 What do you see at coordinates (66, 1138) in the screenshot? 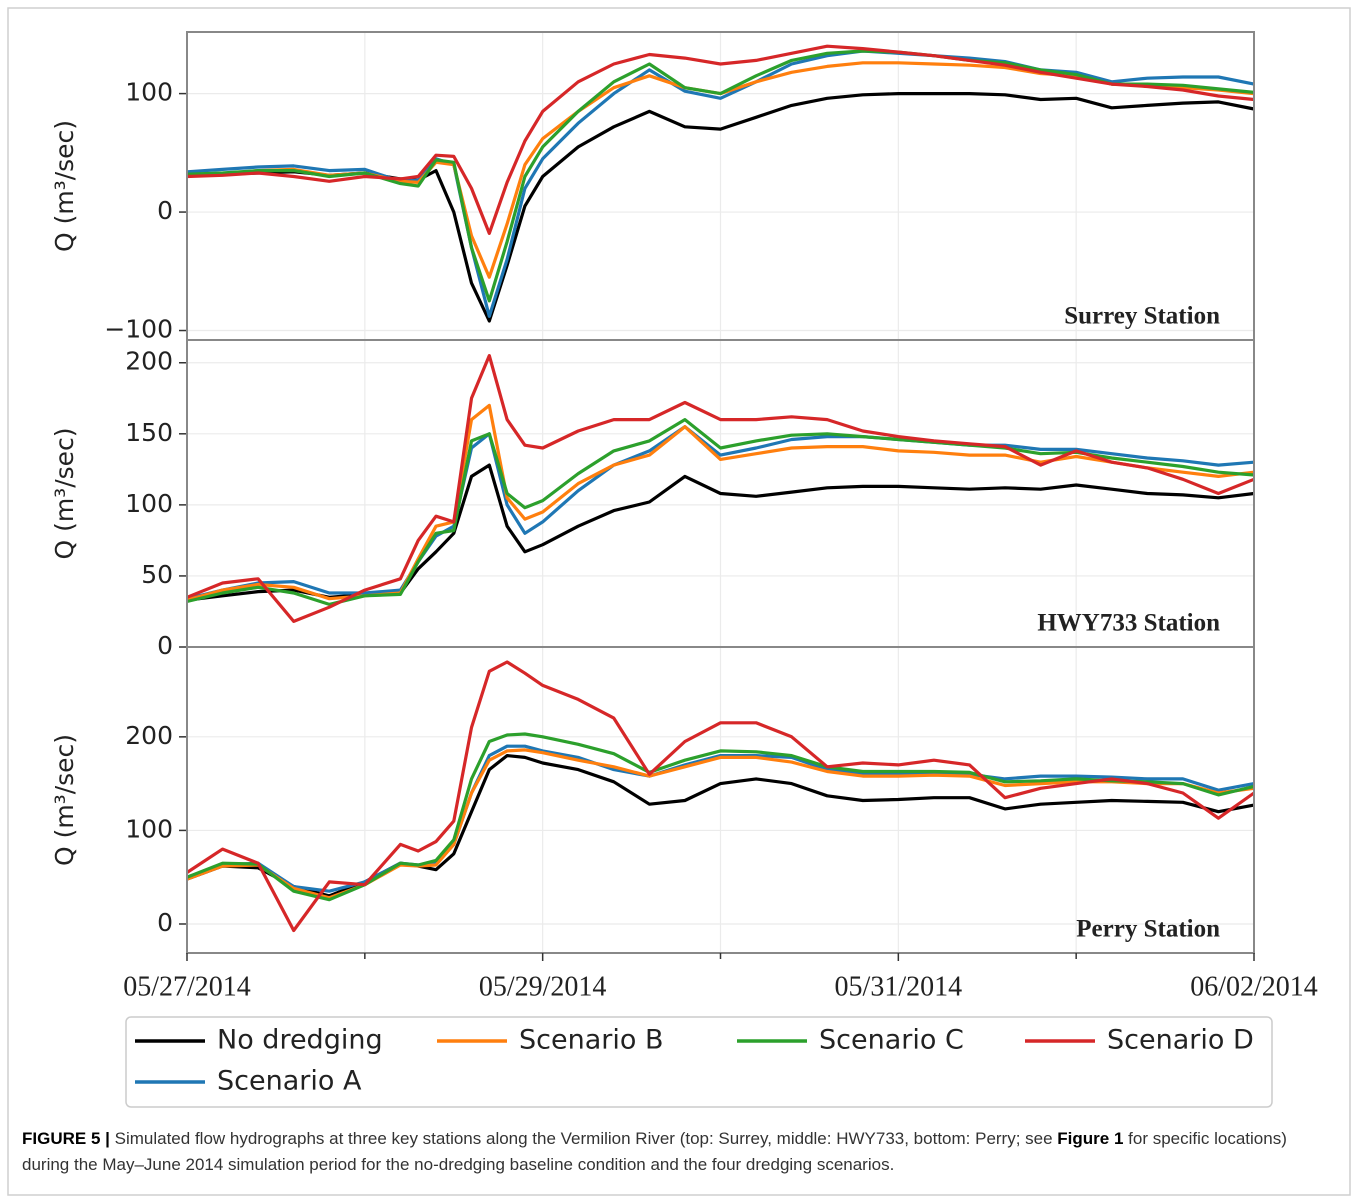
I see `caption-label: FIGURE 5 |` at bounding box center [66, 1138].